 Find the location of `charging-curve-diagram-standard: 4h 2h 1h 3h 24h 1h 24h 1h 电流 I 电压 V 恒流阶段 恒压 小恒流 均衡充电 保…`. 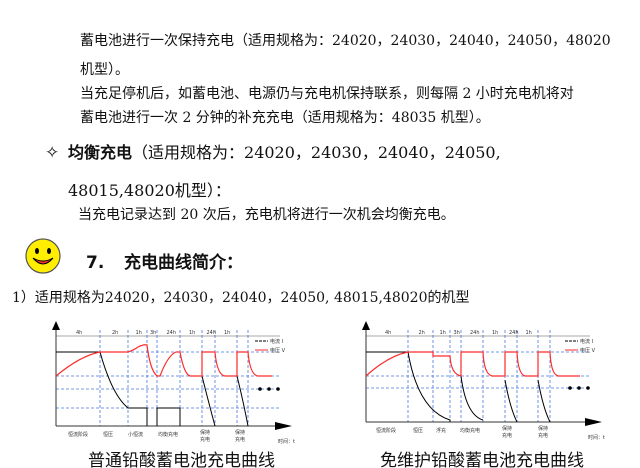

charging-curve-diagram-standard: 4h 2h 1h 3h 24h 1h 24h 1h 电流 I 电压 V 恒流阶段 恒压 小恒流 均衡充电 保… is located at coordinates (173, 383).